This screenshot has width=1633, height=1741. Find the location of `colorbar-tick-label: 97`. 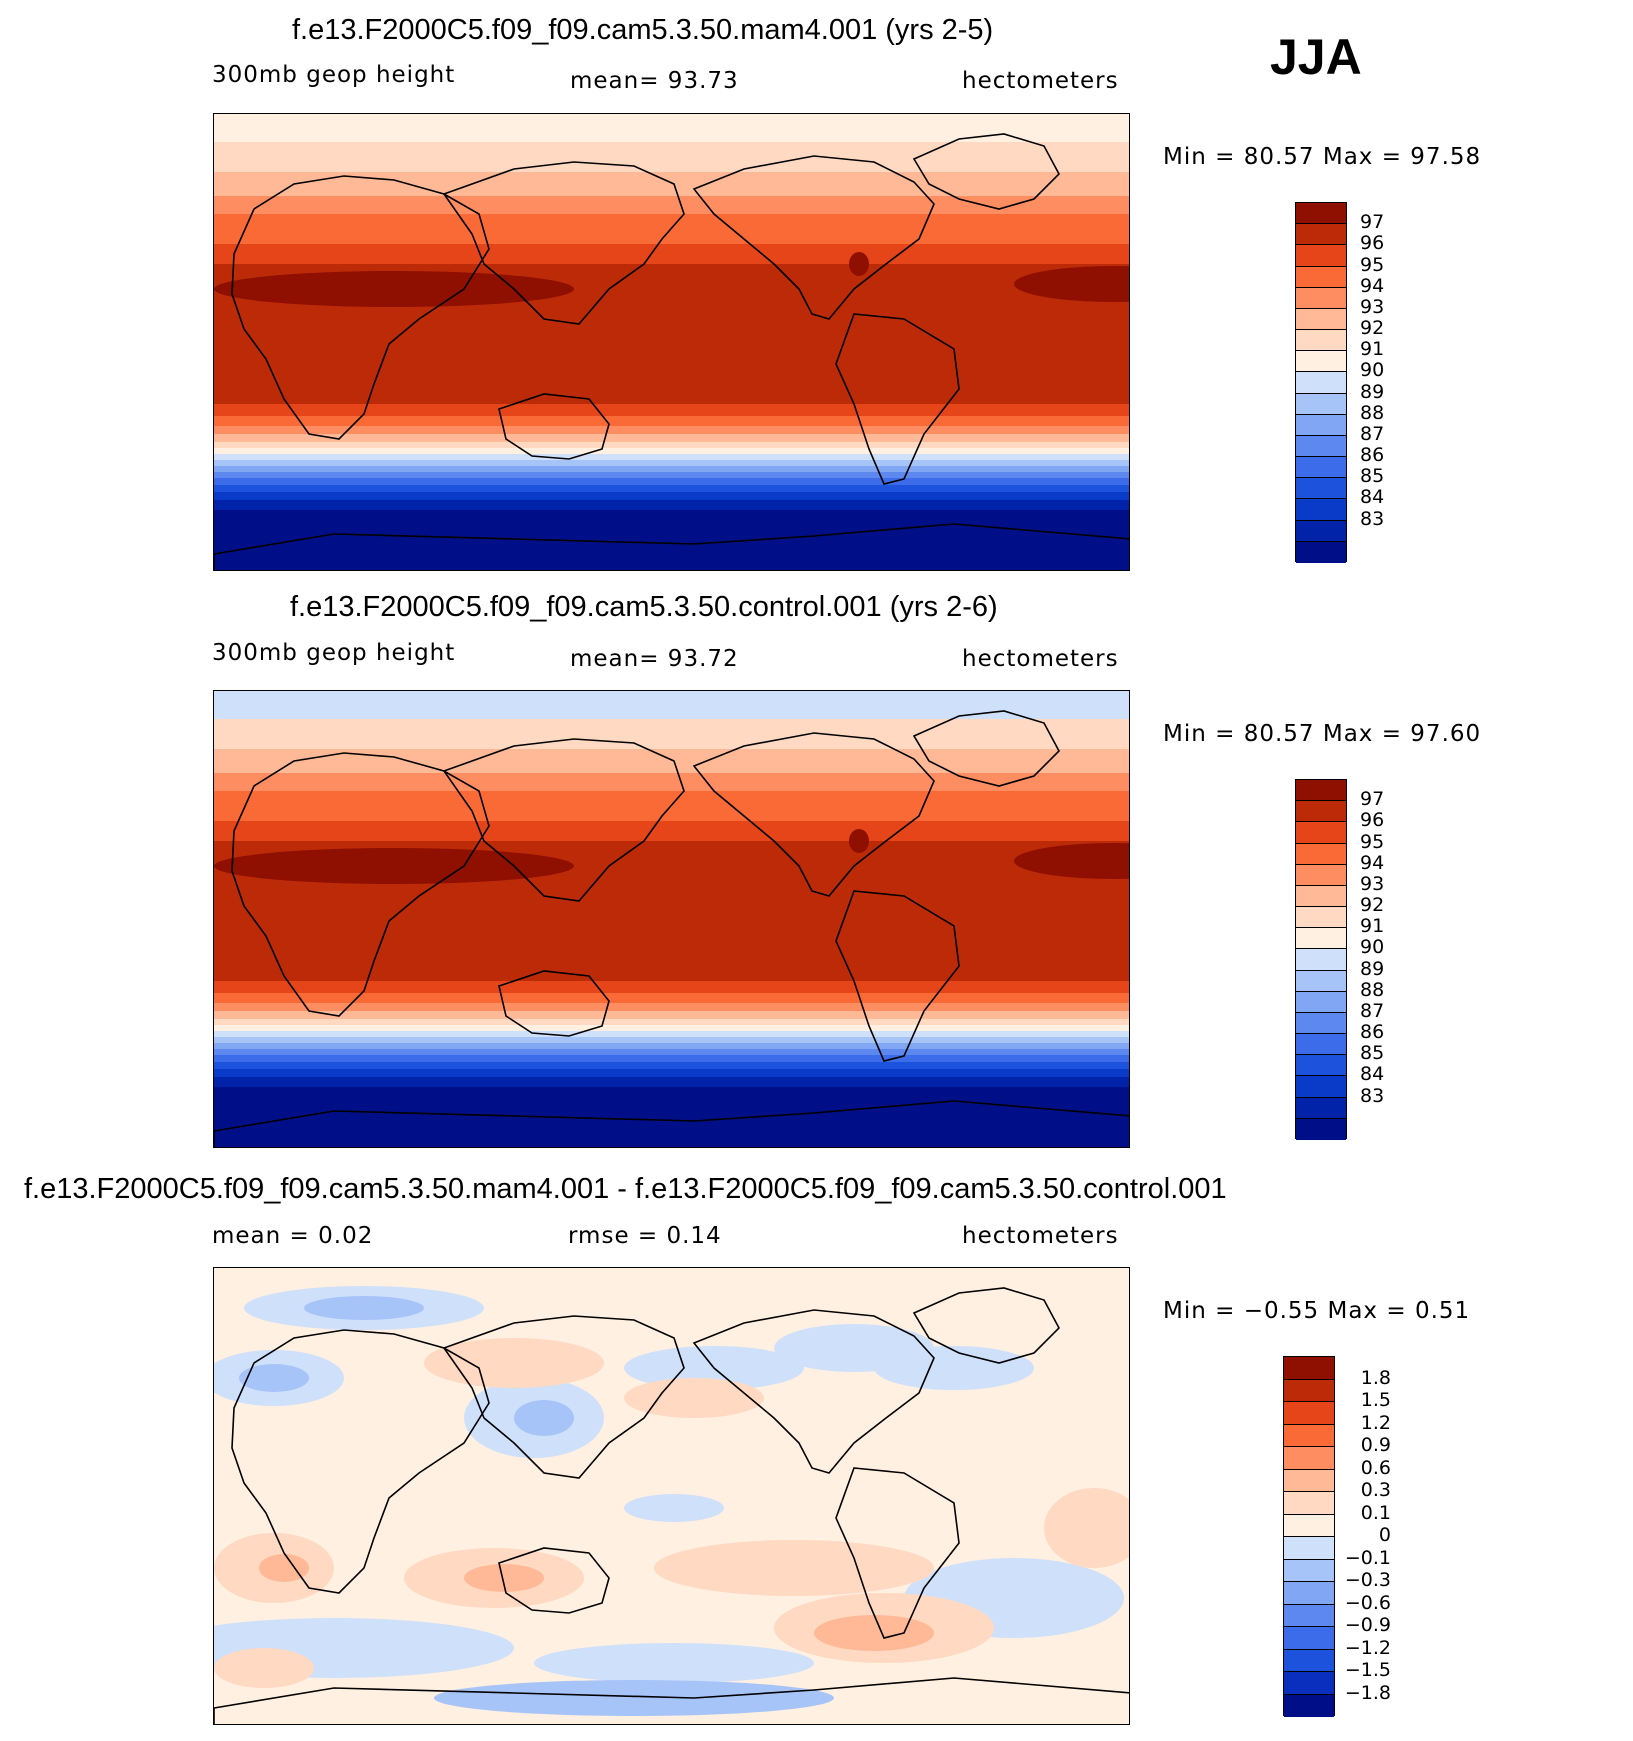

colorbar-tick-label: 97 is located at coordinates (1372, 799).